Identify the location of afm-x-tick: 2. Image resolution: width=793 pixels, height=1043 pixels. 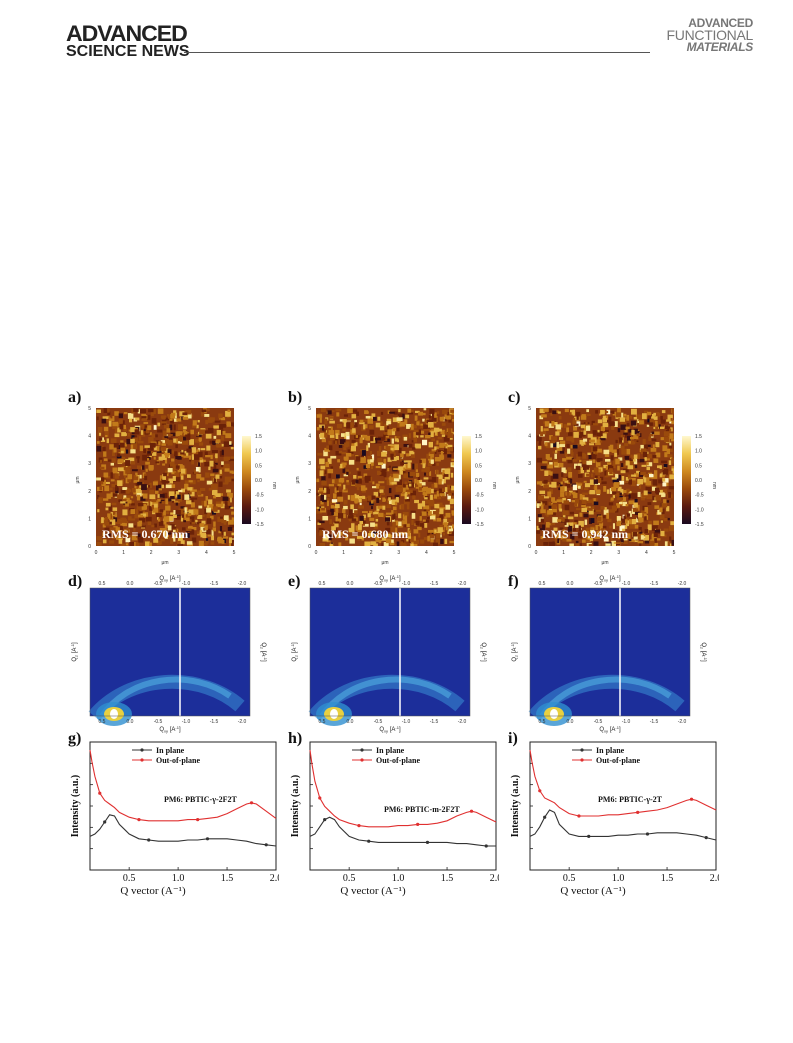
(151, 553).